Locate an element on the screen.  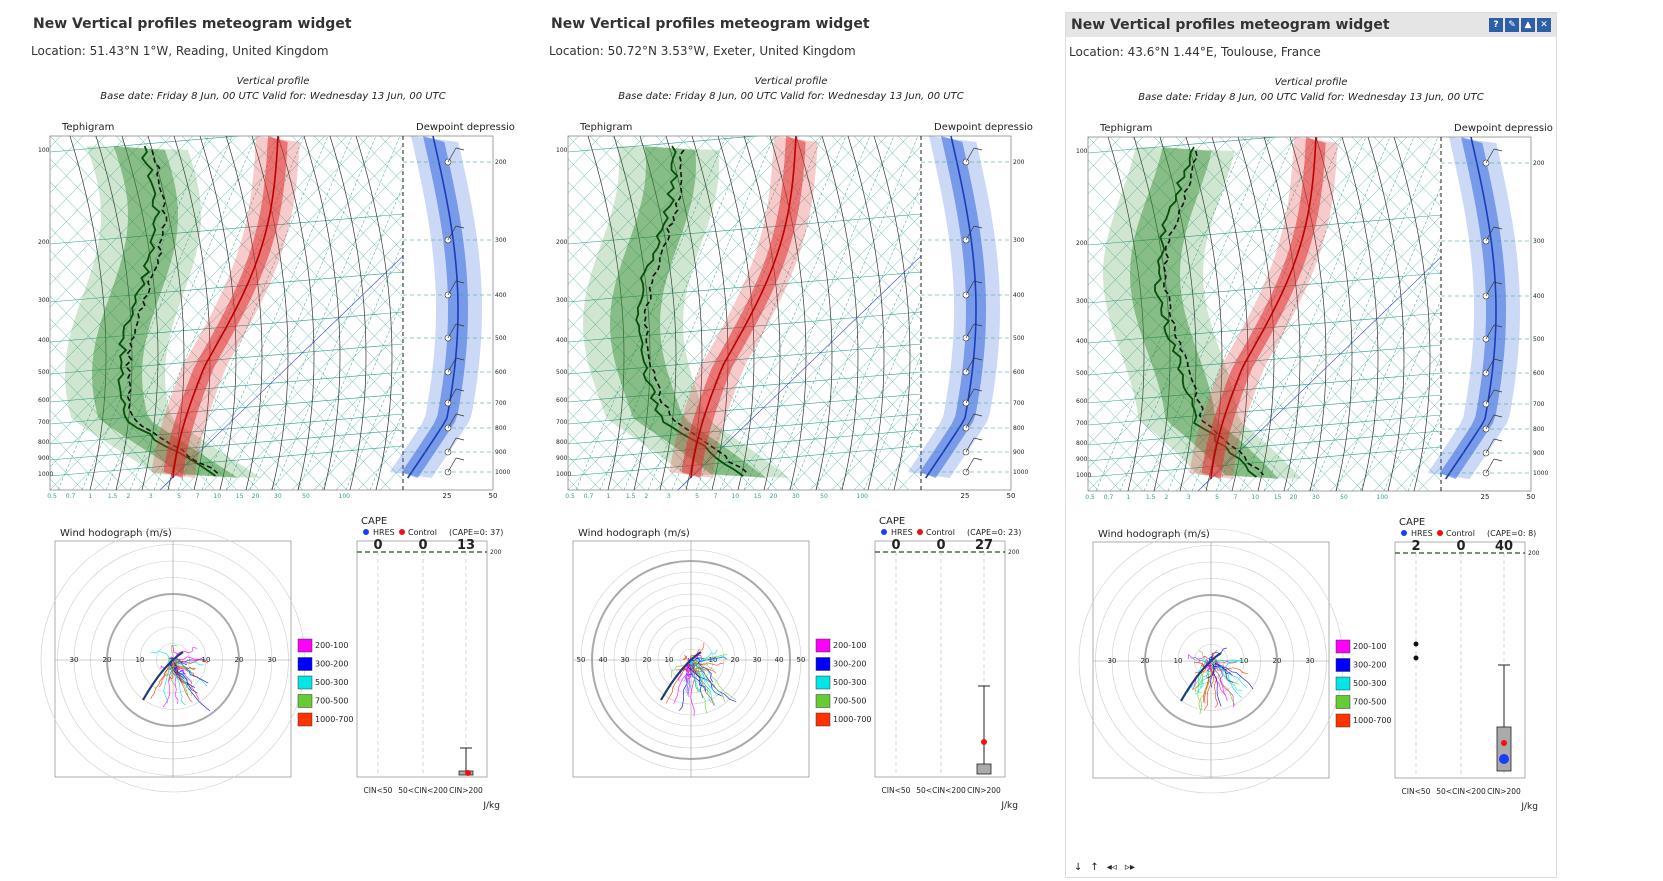
collapse-button: ▲ is located at coordinates (1528, 25).